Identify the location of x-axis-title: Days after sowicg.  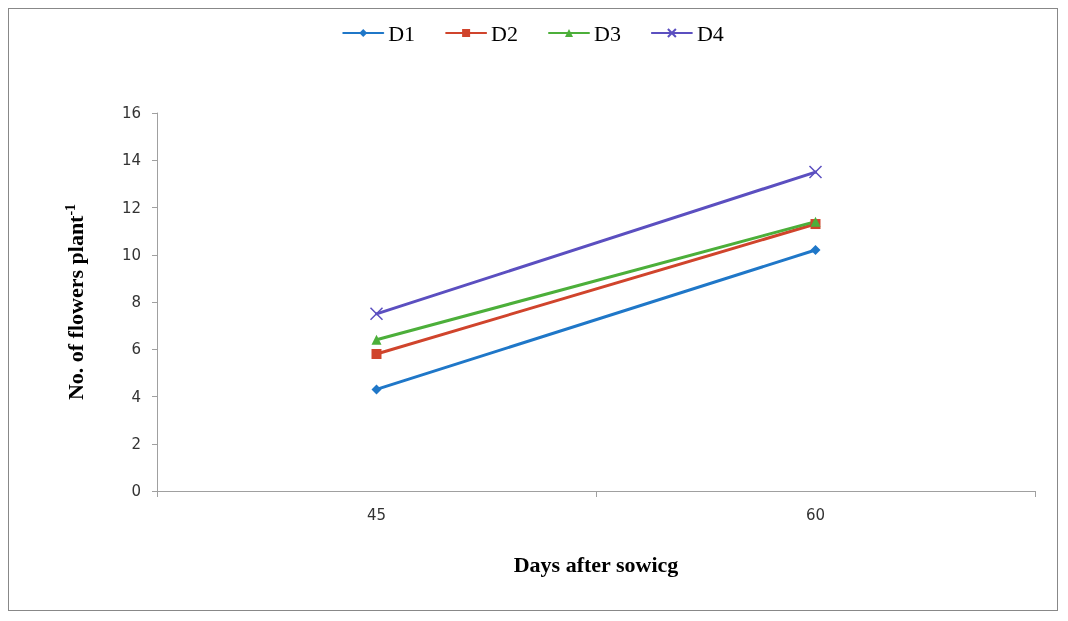
(596, 564).